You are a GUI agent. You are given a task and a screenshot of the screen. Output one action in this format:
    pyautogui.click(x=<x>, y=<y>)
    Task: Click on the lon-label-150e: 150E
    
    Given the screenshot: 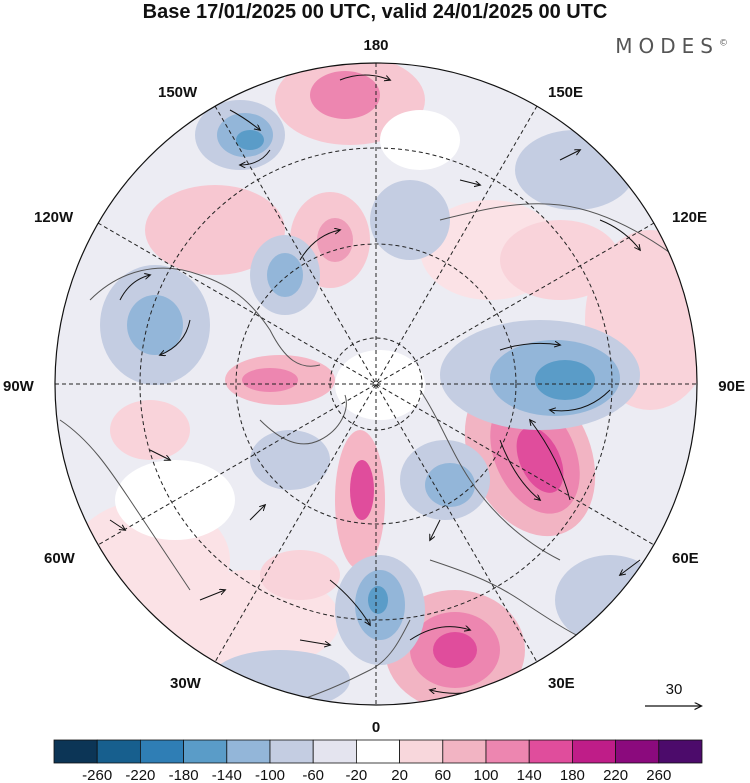 What is the action you would take?
    pyautogui.click(x=565, y=92)
    